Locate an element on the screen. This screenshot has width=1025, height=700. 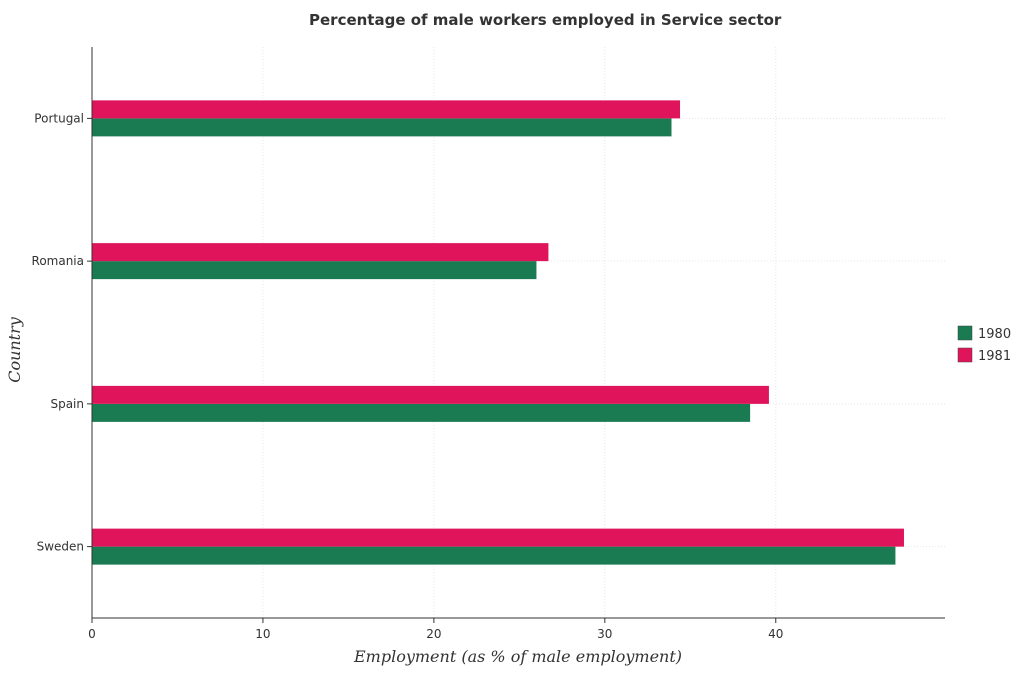
bar-1981-sweden is located at coordinates (498, 537).